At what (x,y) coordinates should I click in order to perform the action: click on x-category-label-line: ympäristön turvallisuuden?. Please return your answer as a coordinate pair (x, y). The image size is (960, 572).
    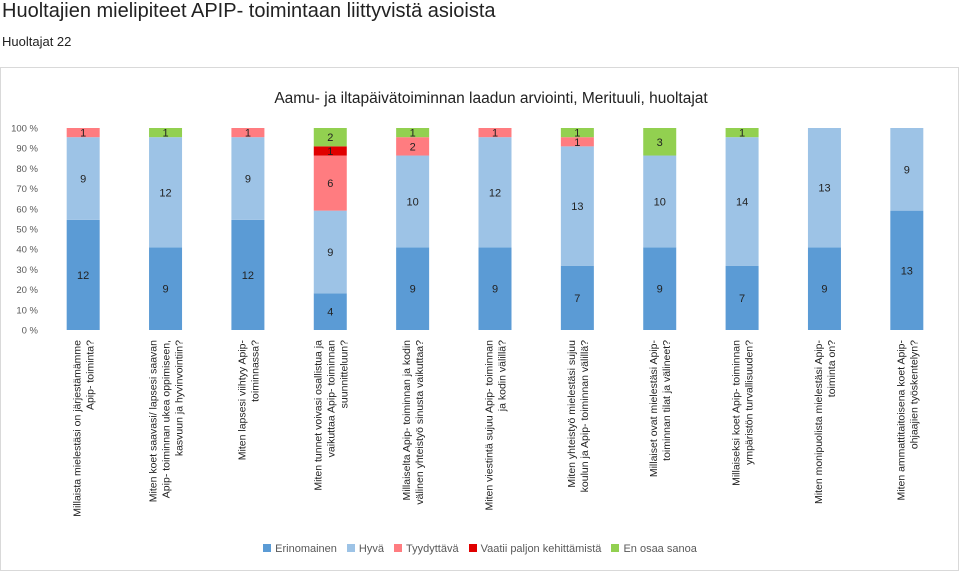
    Looking at the image, I should click on (750, 402).